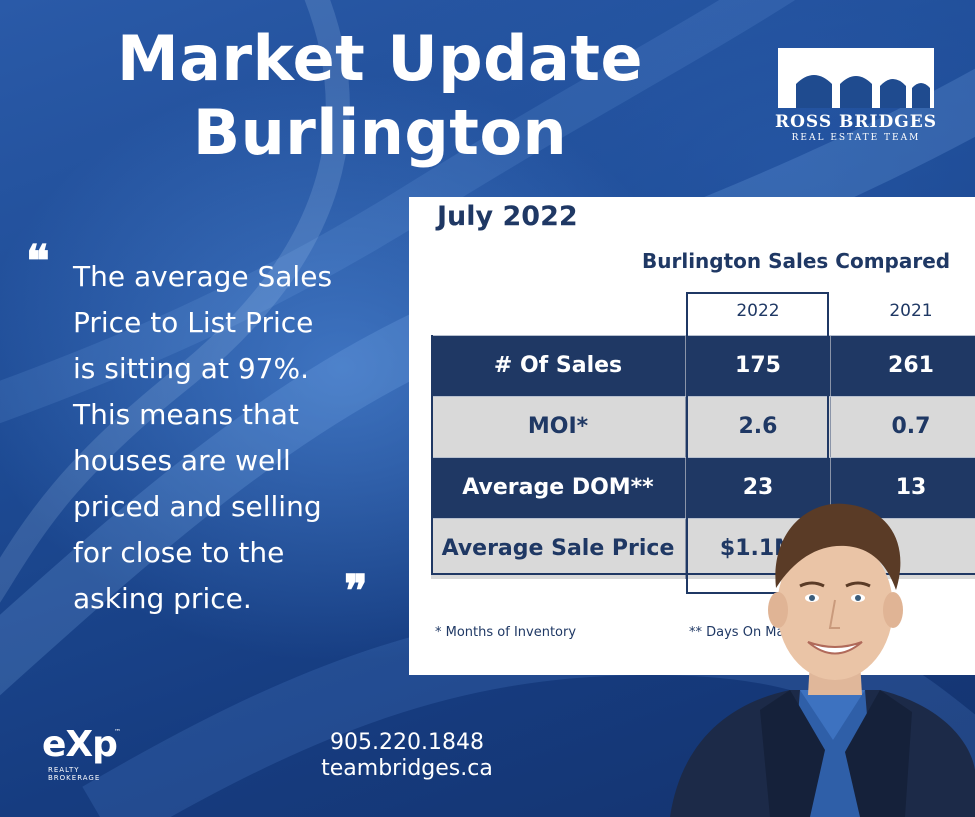  I want to click on quote-line: Price to List Price, so click(193, 322).